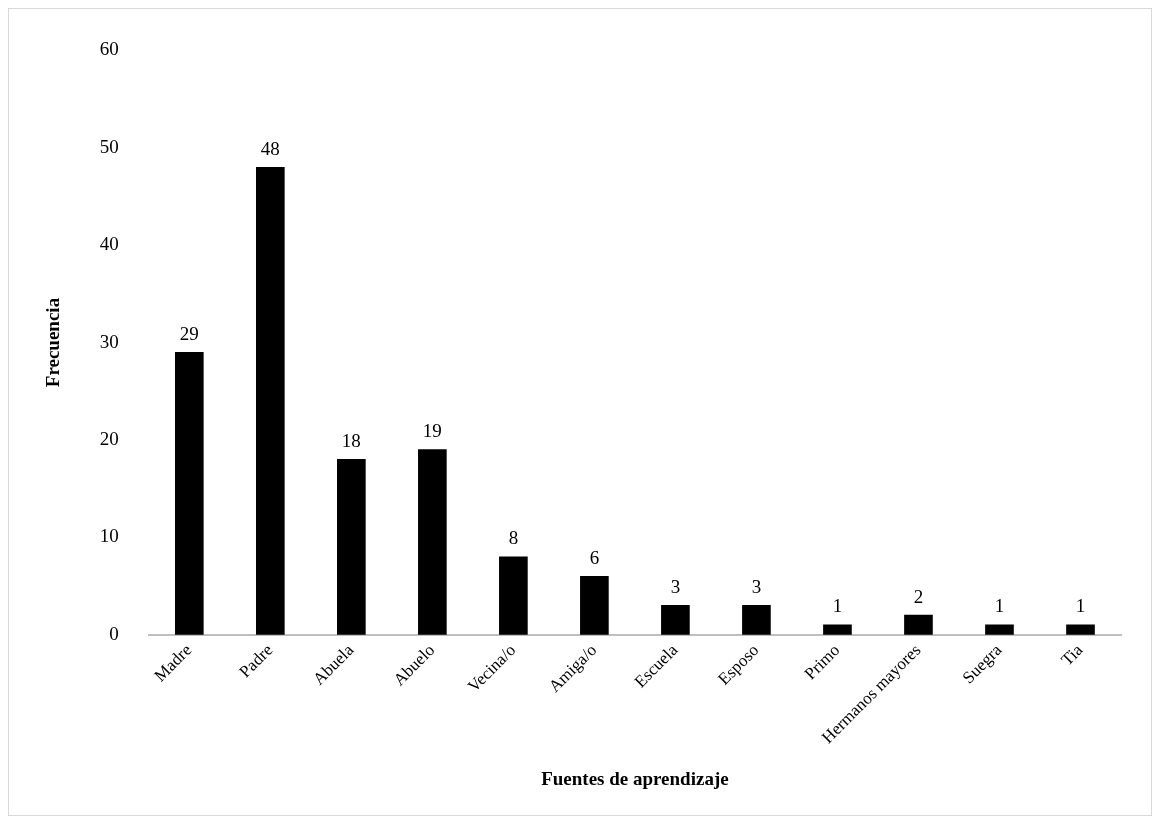  What do you see at coordinates (109, 438) in the screenshot?
I see `y-tick-label: 20` at bounding box center [109, 438].